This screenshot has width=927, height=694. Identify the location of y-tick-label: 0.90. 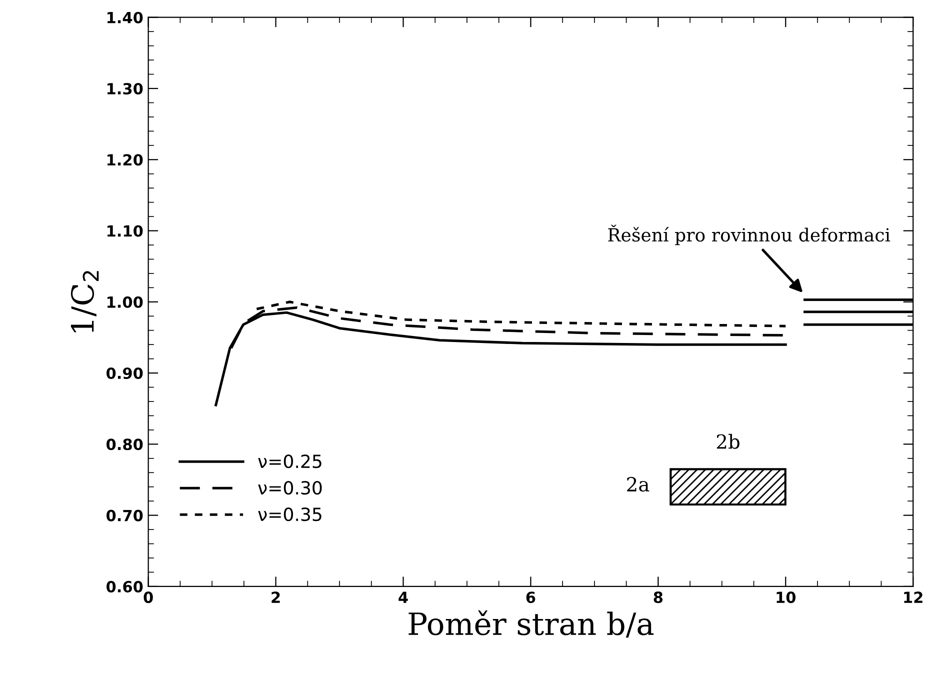
(124, 373).